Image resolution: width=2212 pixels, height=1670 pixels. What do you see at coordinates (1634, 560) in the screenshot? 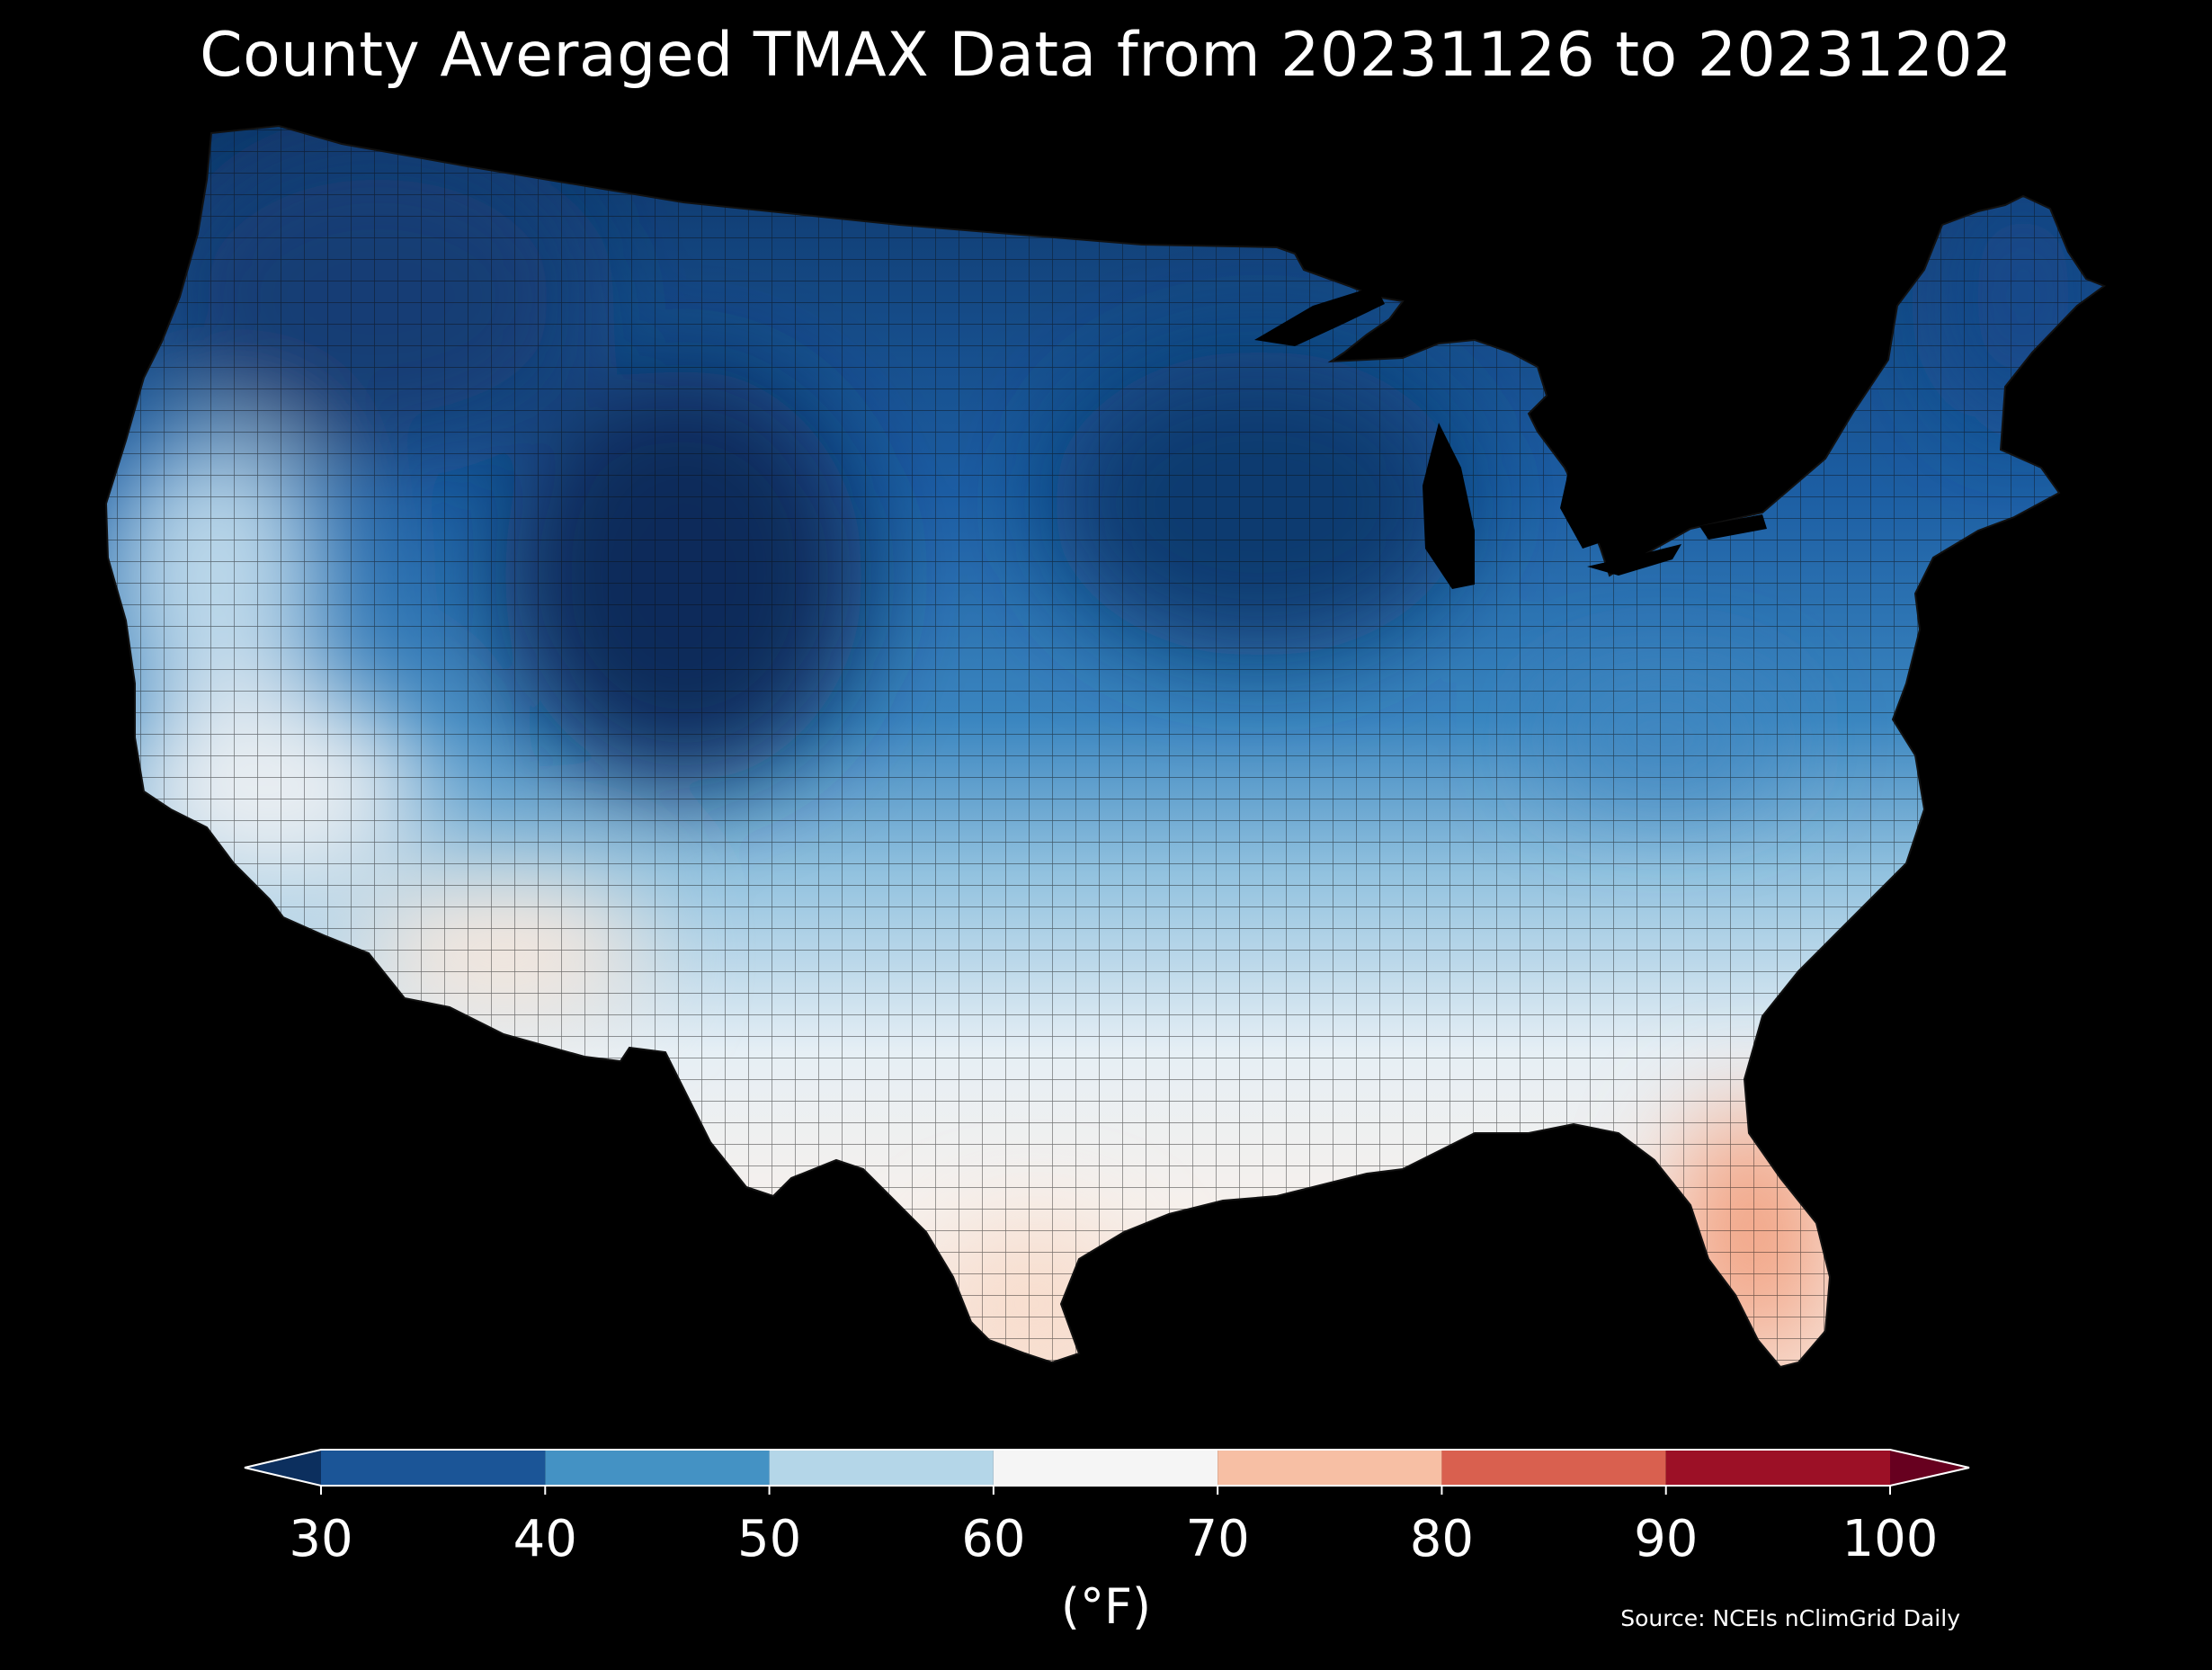
I see `lake-erie` at bounding box center [1634, 560].